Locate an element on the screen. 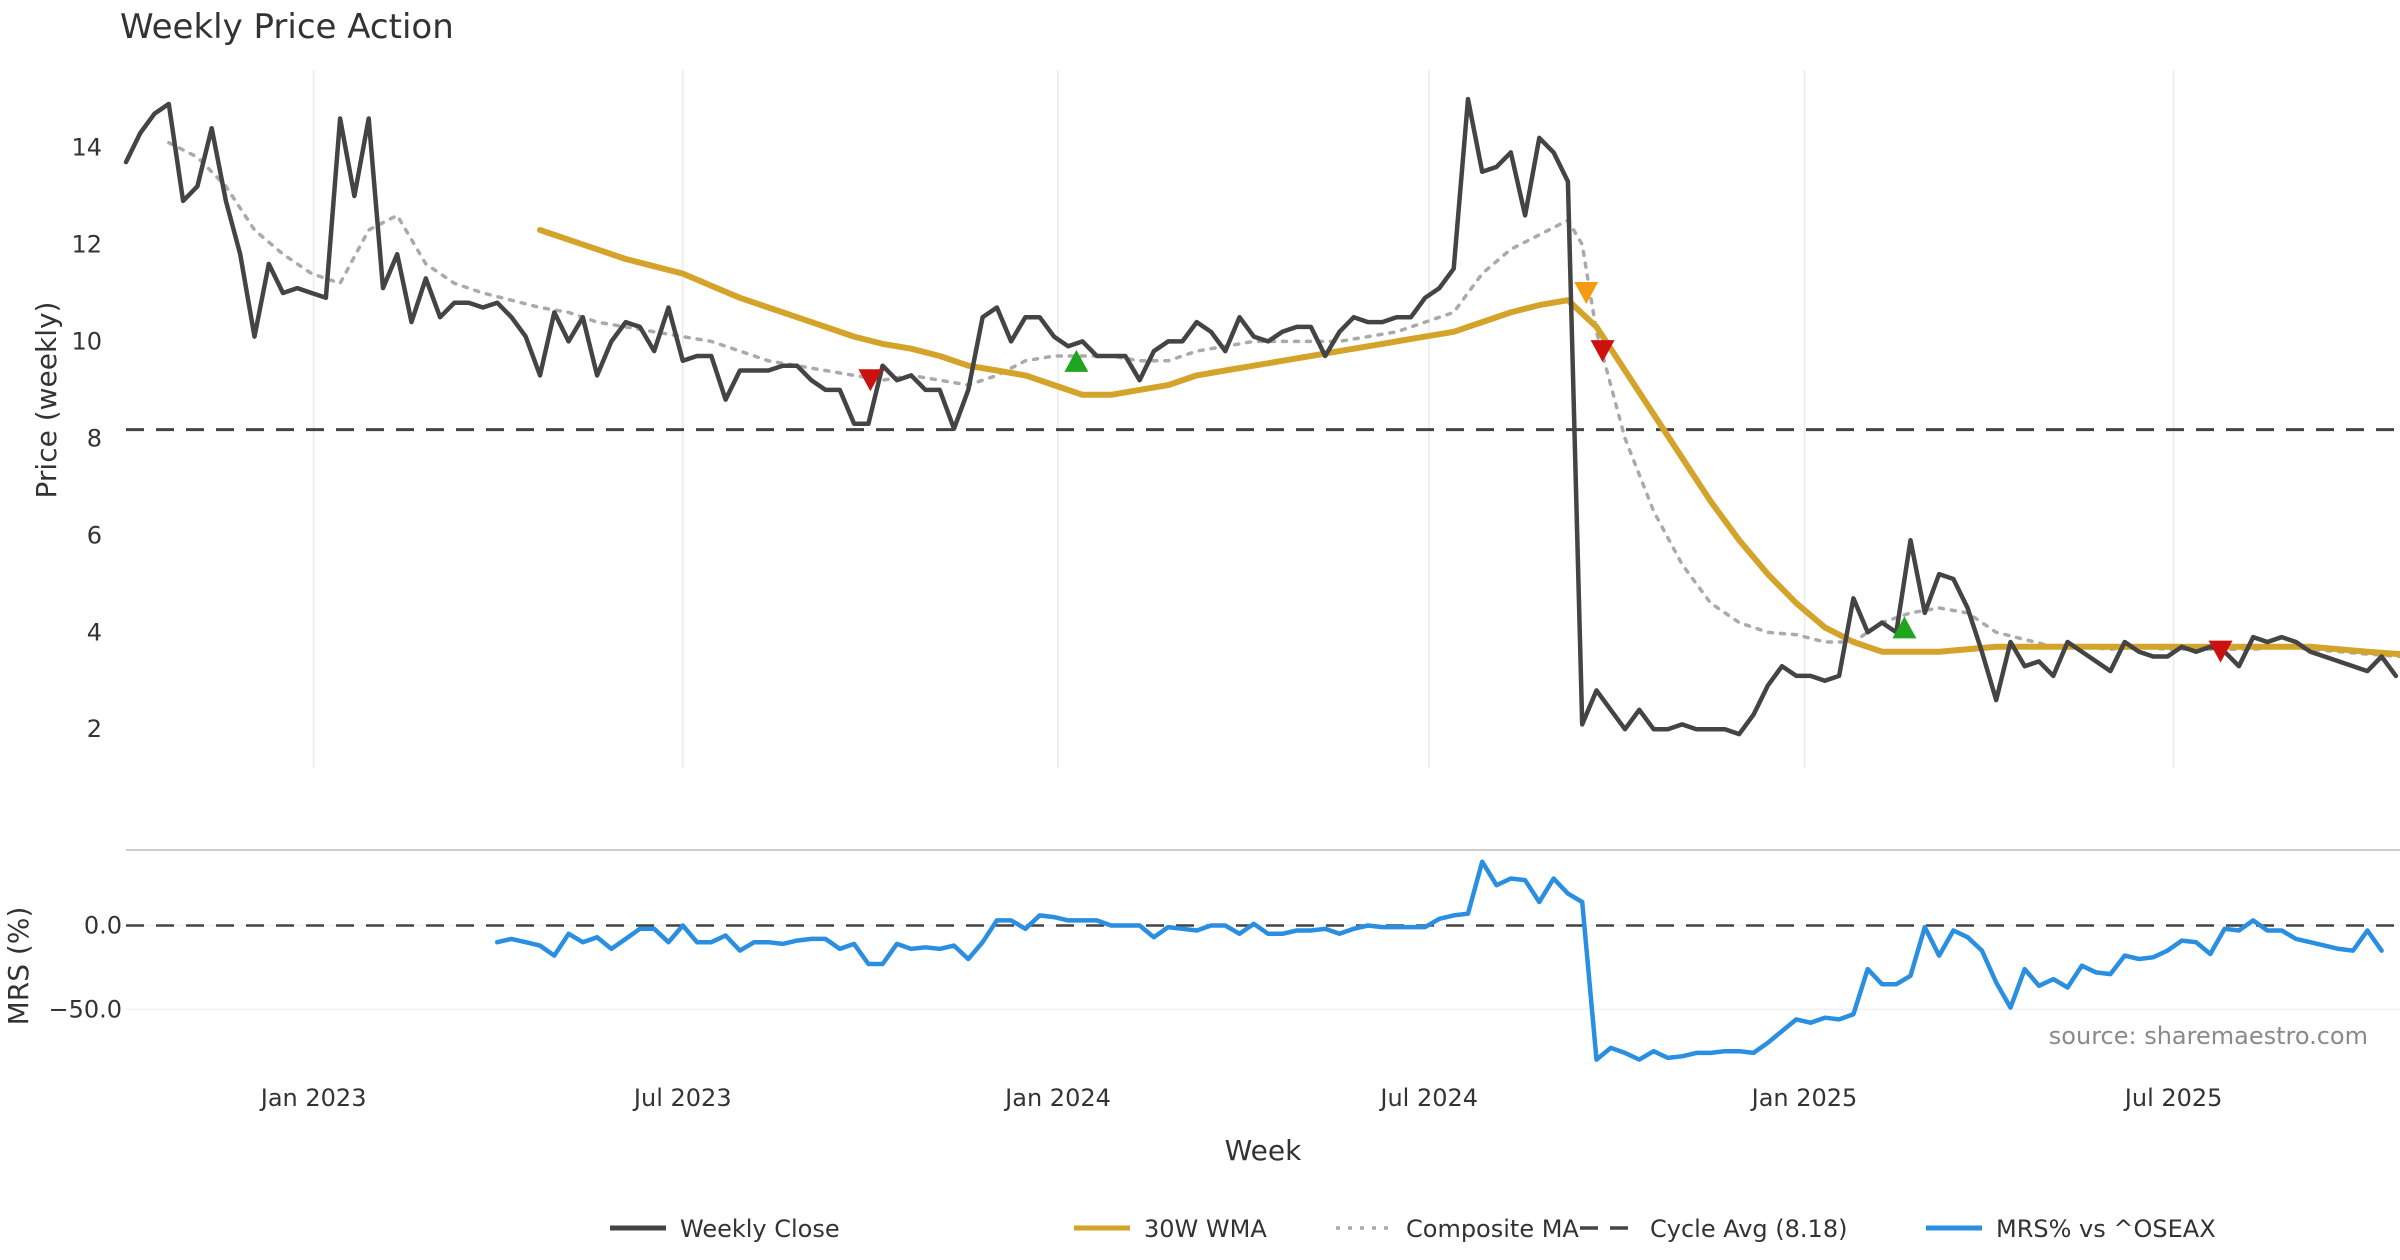  price-y-tick-label: 2 is located at coordinates (94, 729).